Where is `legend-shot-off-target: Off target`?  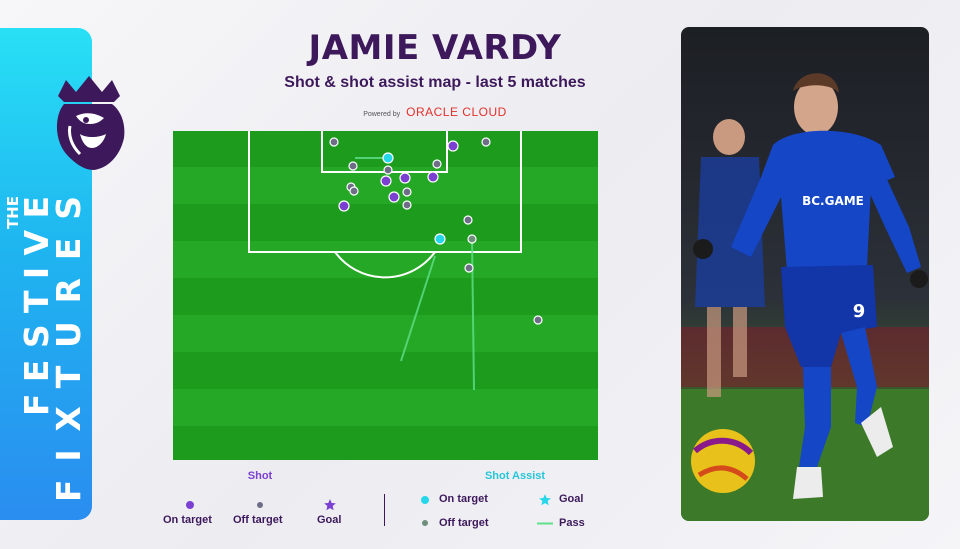
legend-shot-off-target: Off target is located at coordinates (258, 520).